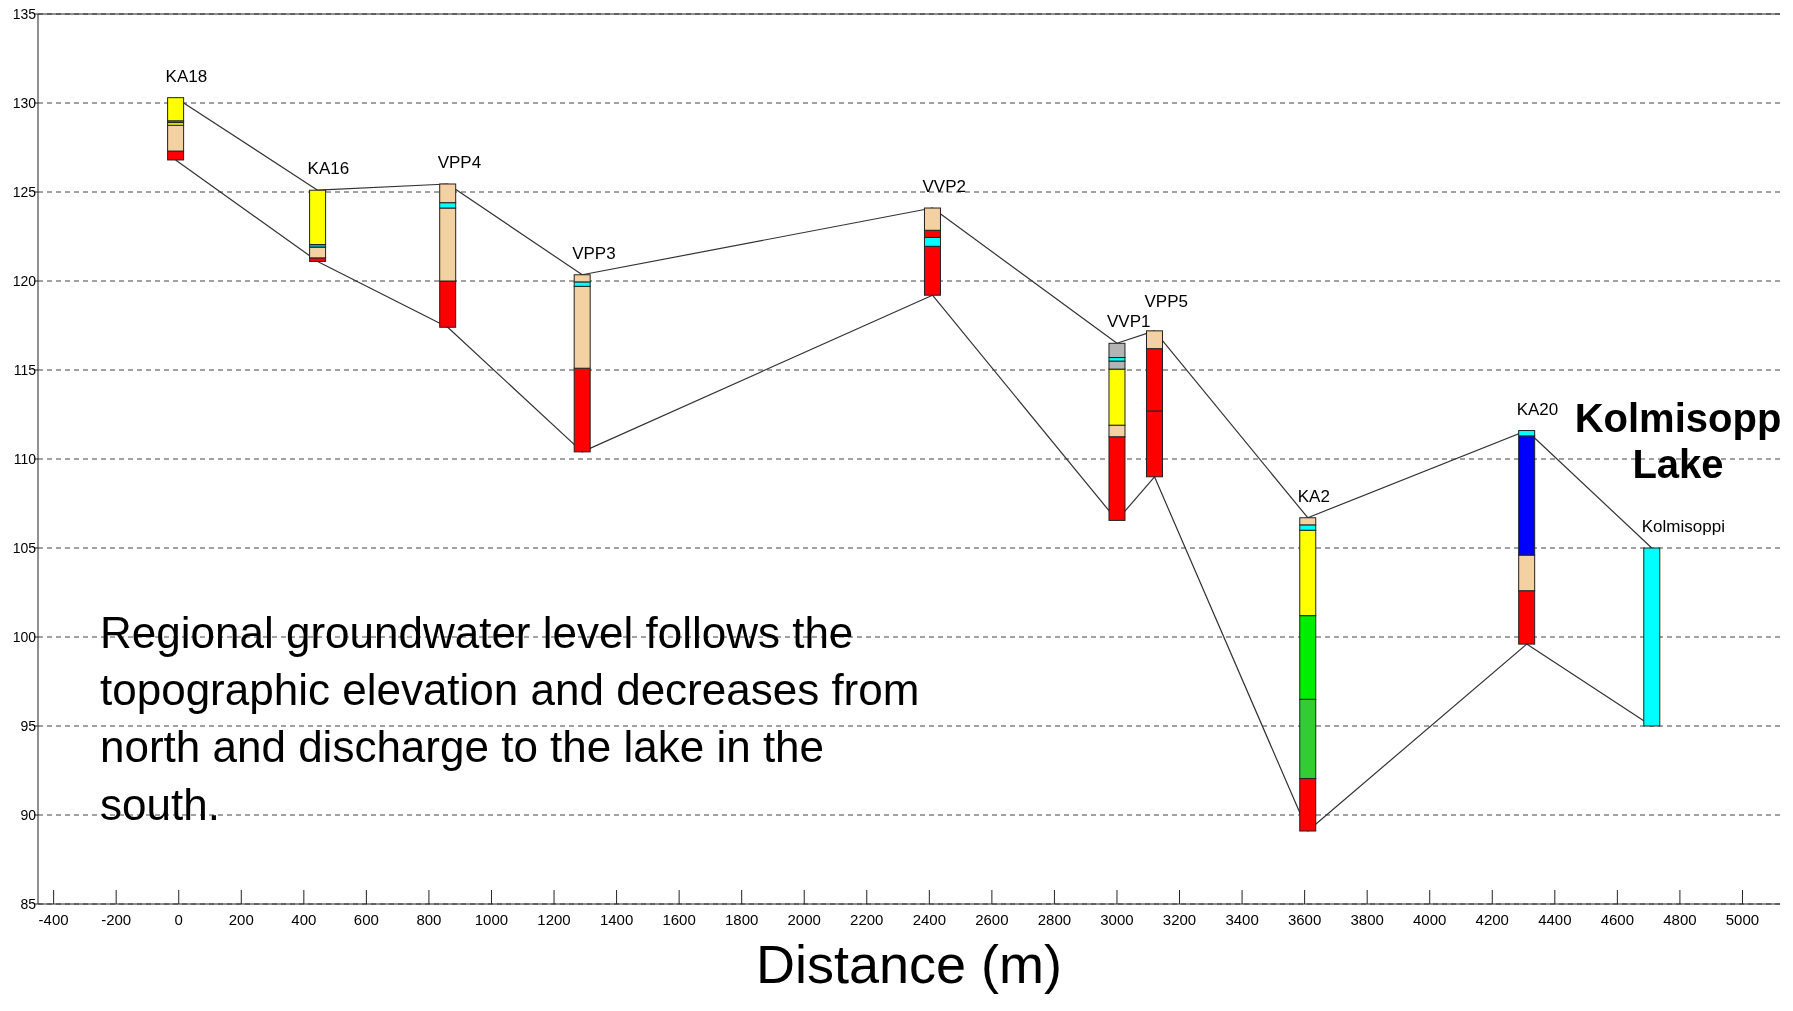 This screenshot has width=1793, height=1011. I want to click on x-tick-label: 4400, so click(1555, 919).